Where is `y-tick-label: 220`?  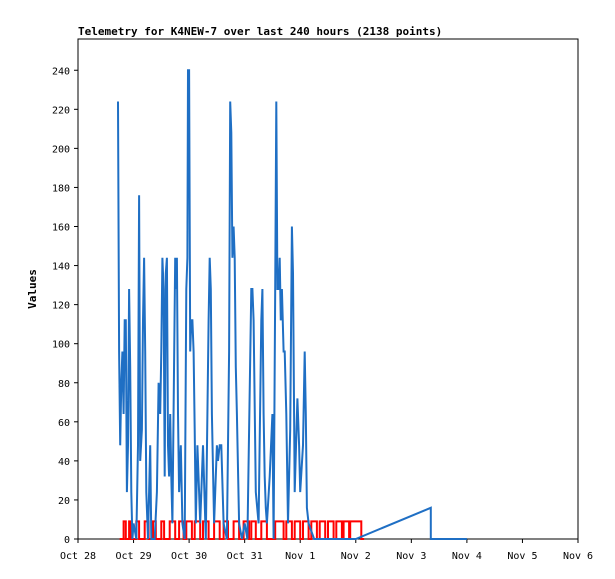 y-tick-label: 220 is located at coordinates (61, 110).